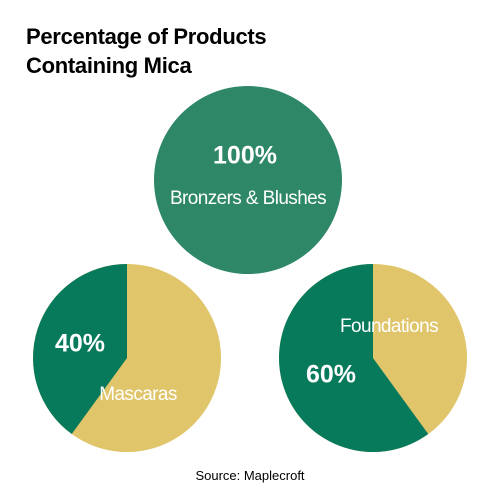  What do you see at coordinates (389, 326) in the screenshot?
I see `pie-category-label-foundations: Foundations` at bounding box center [389, 326].